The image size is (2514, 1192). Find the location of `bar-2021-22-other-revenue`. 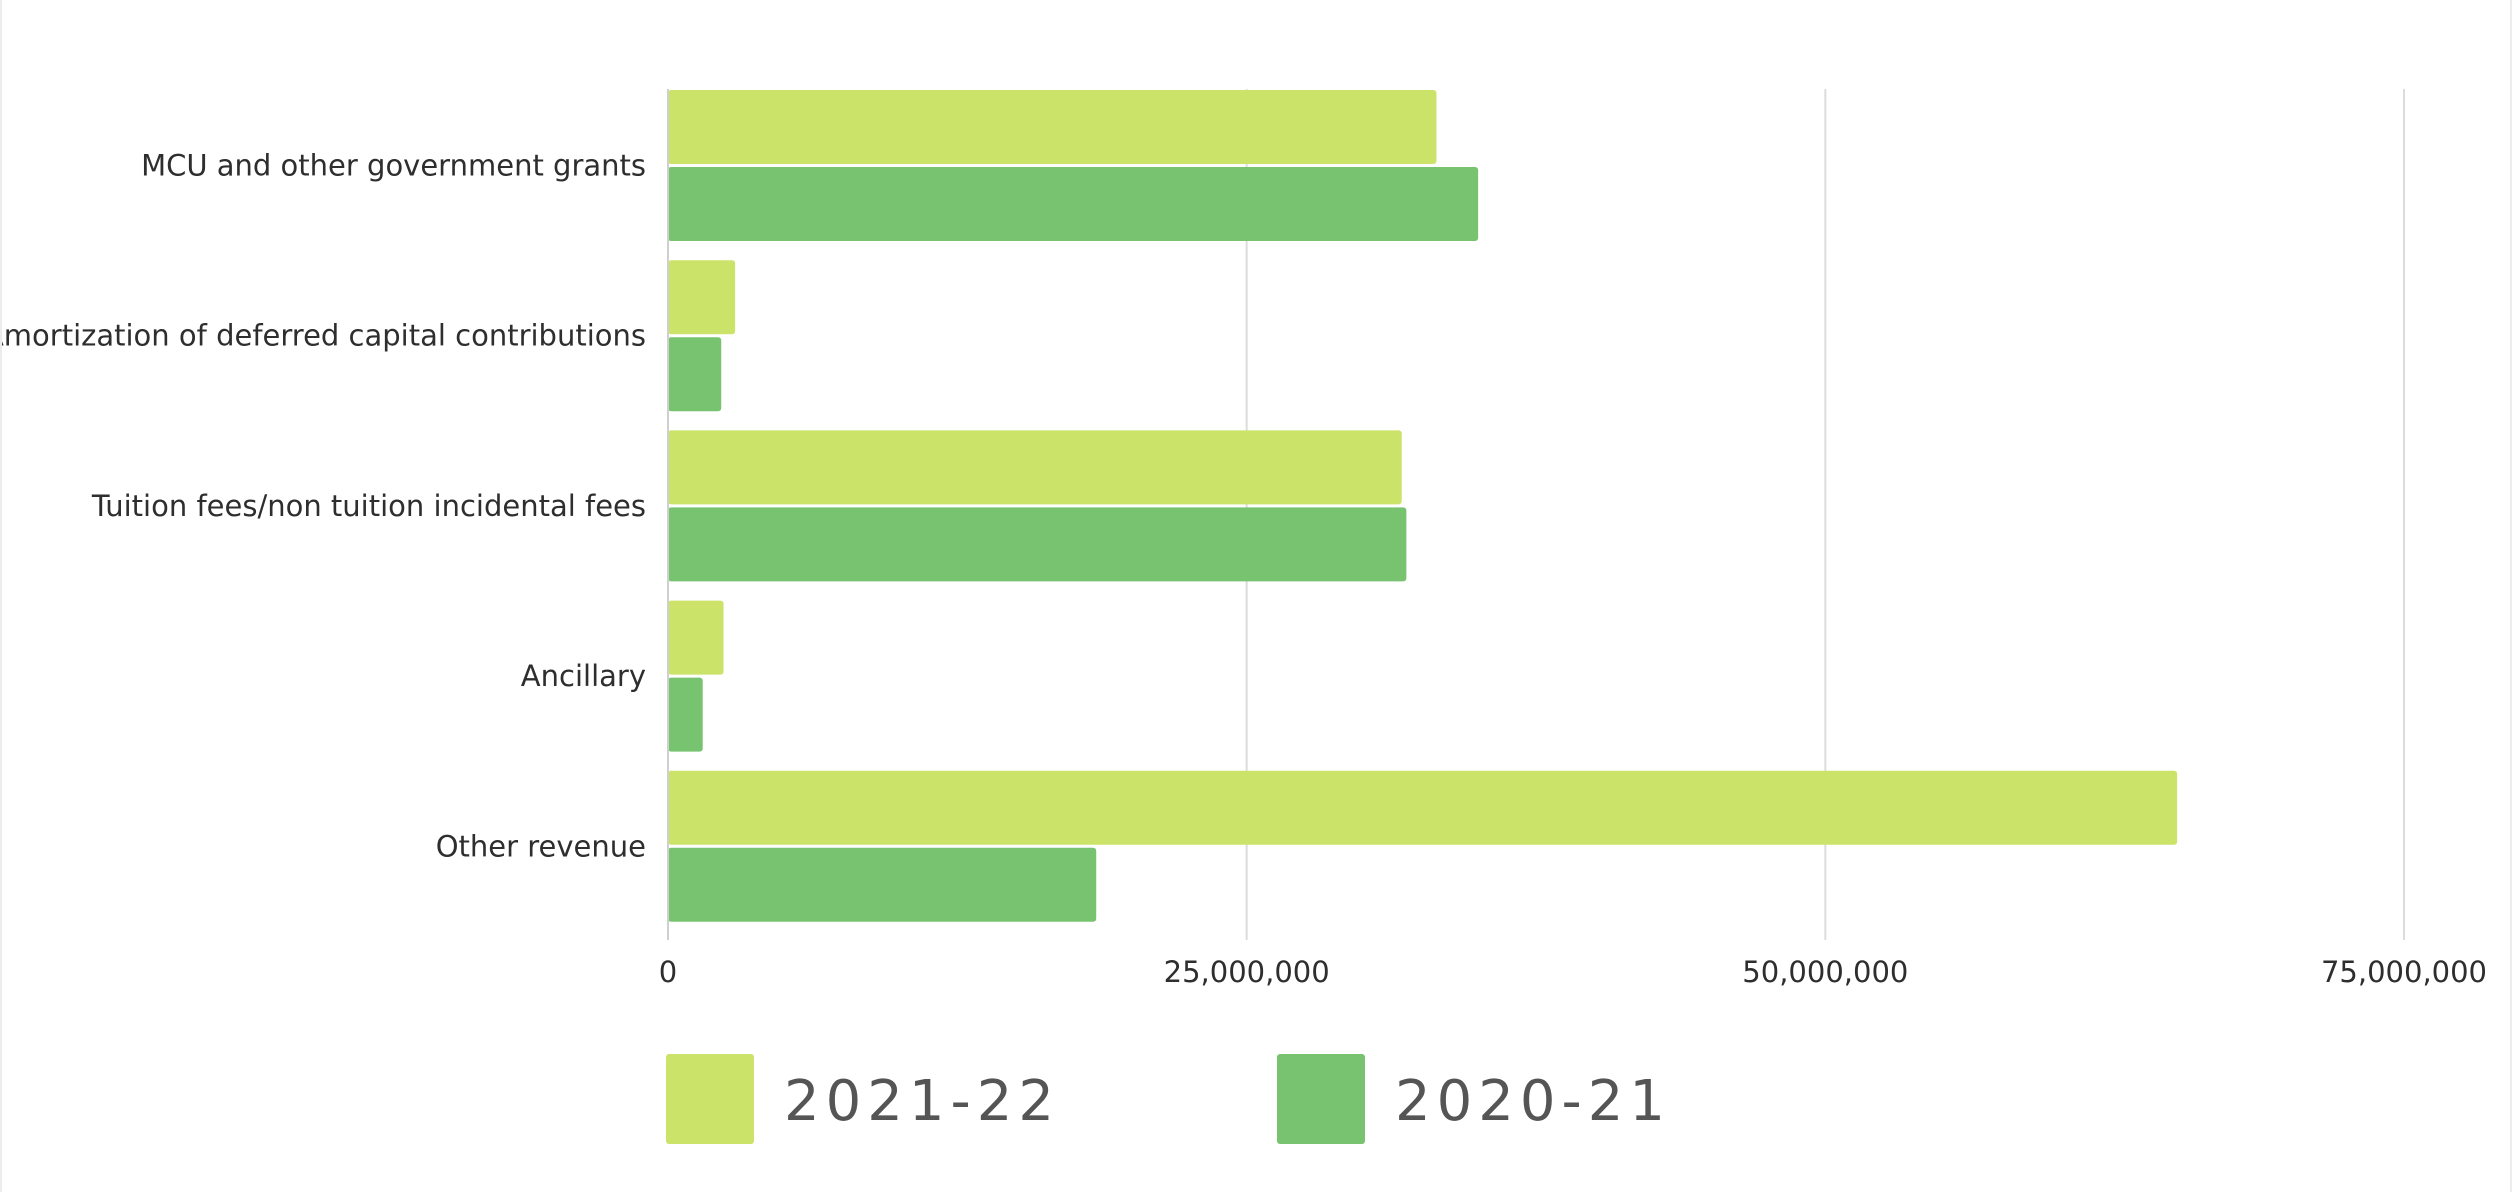

bar-2021-22-other-revenue is located at coordinates (1423, 807).